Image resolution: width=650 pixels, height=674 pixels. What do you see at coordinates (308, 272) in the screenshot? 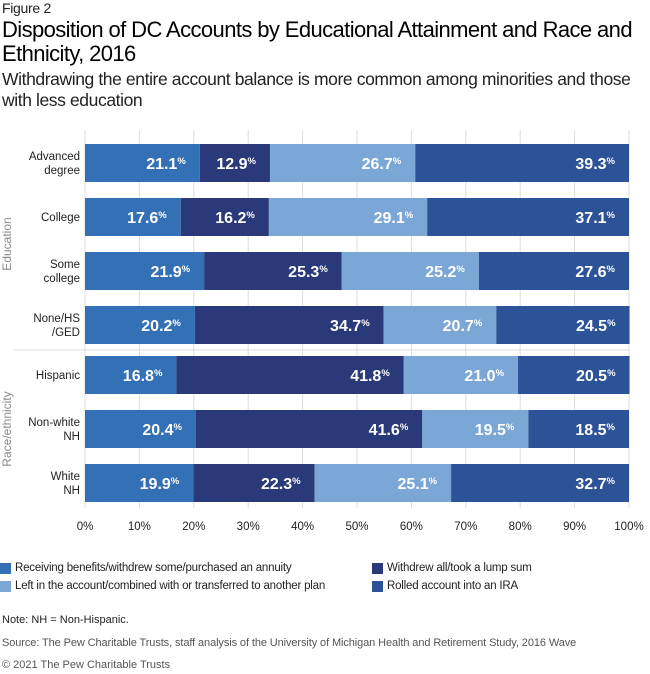
I see `data-label: 25.3%` at bounding box center [308, 272].